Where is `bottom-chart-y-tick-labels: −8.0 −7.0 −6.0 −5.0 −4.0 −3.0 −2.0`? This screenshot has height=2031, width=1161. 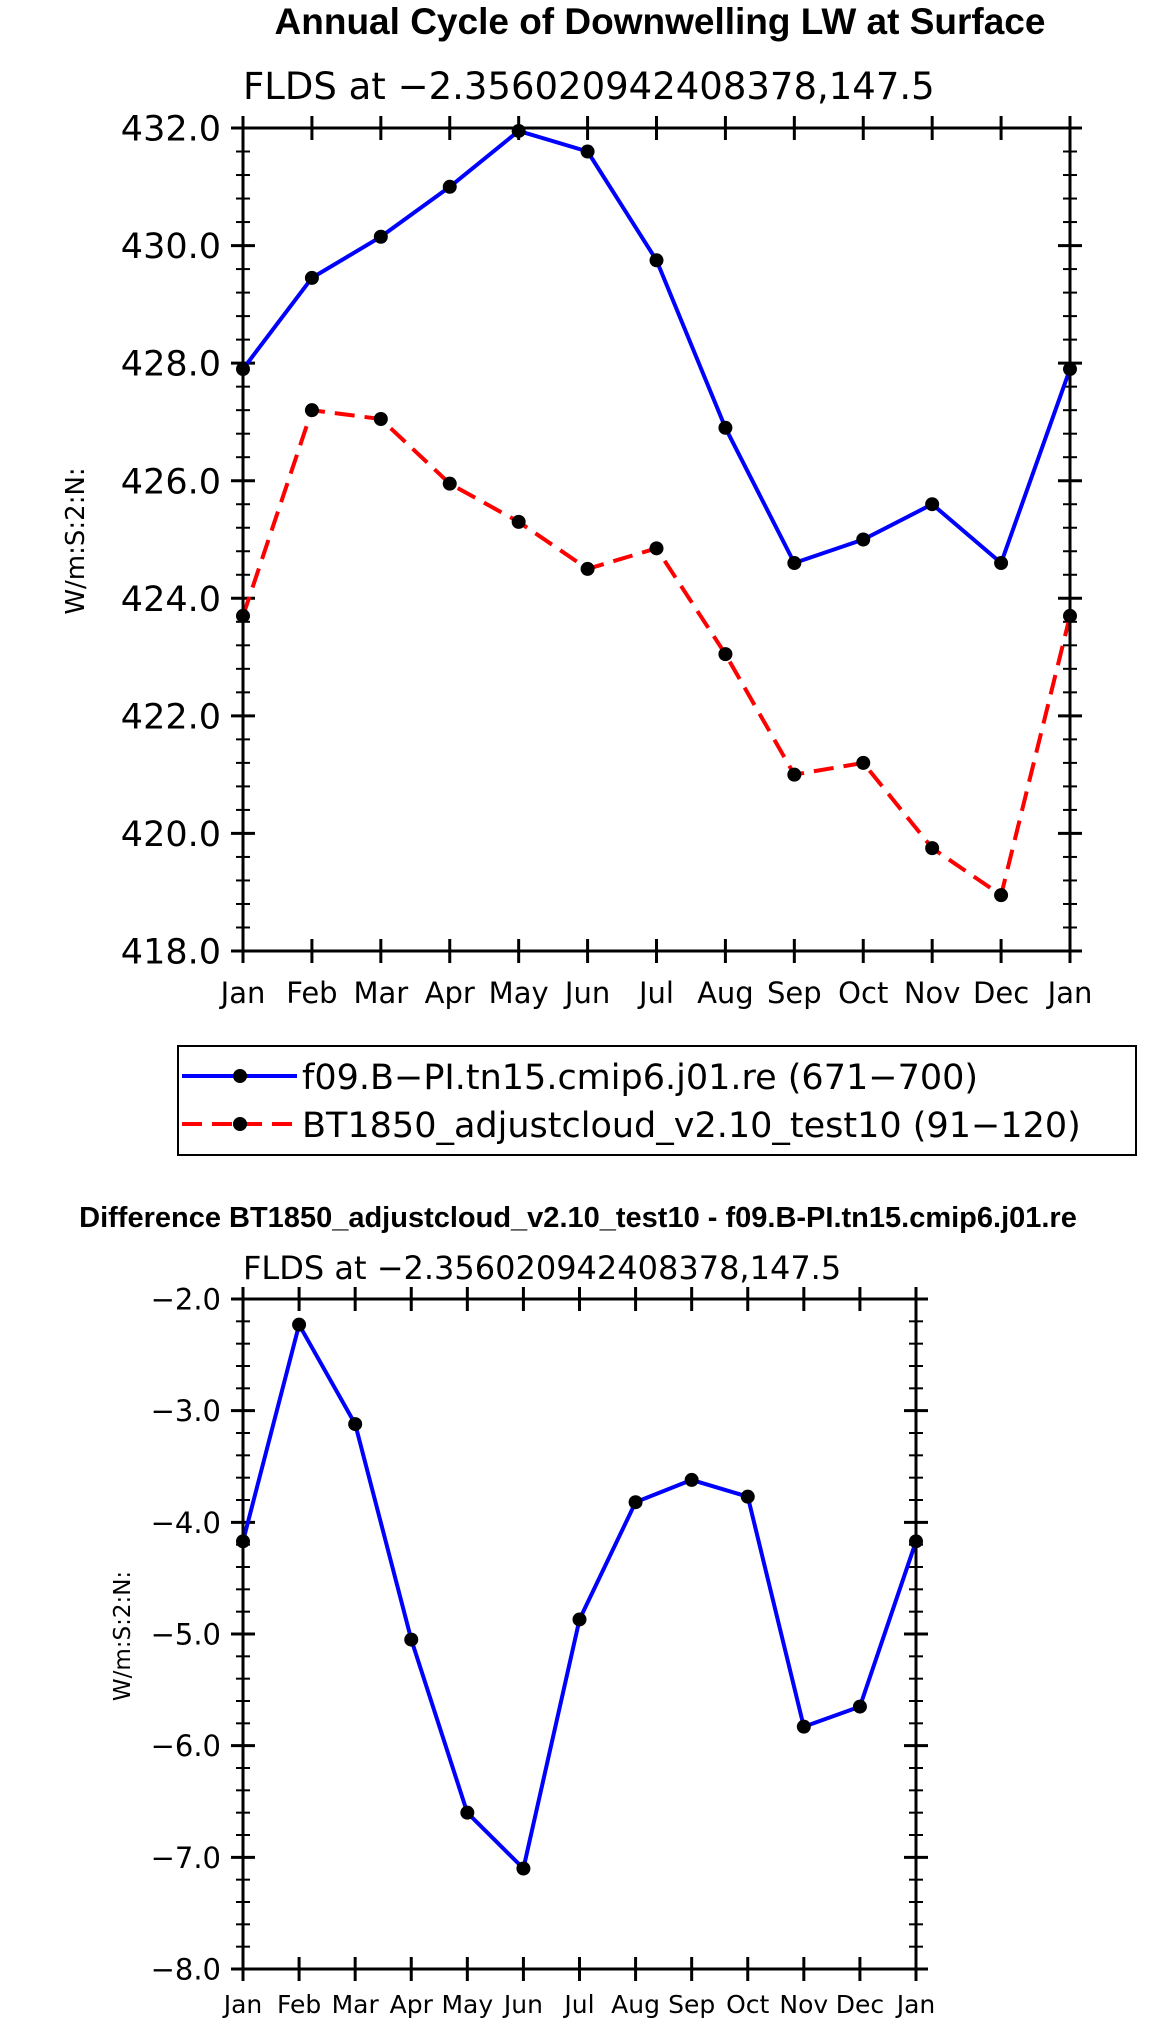
bottom-chart-y-tick-labels: −8.0 −7.0 −6.0 −5.0 −4.0 −3.0 −2.0 is located at coordinates (186, 1634).